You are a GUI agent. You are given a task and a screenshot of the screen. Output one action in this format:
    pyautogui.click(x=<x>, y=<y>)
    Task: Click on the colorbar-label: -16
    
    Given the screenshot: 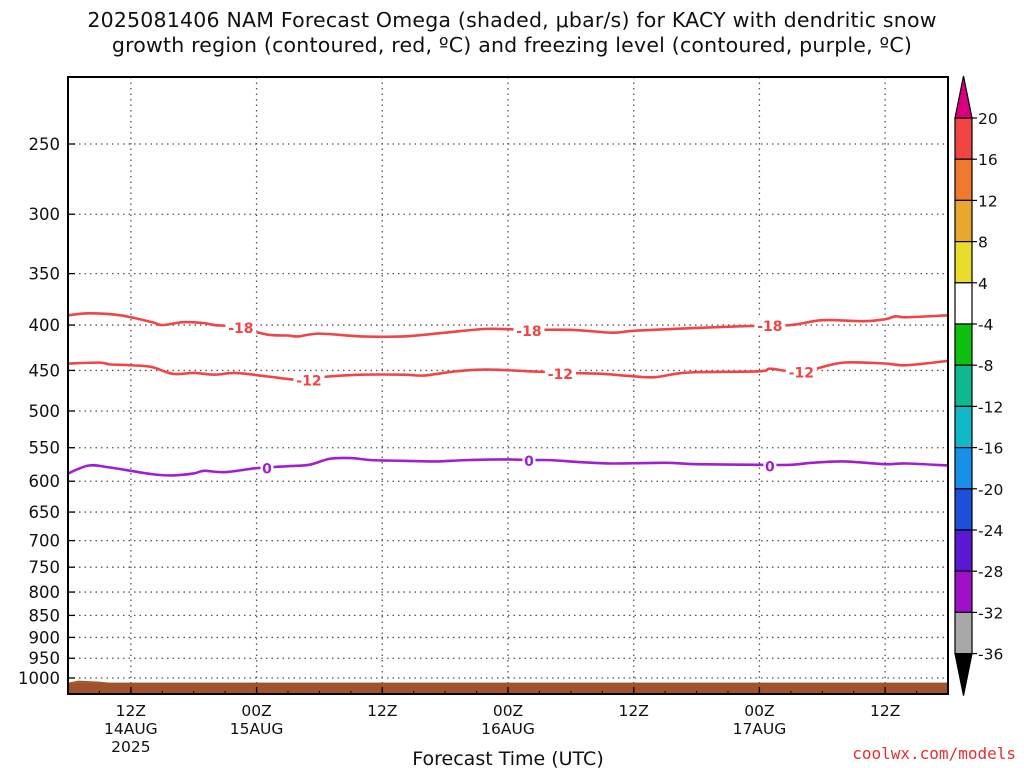 What is the action you would take?
    pyautogui.click(x=990, y=449)
    